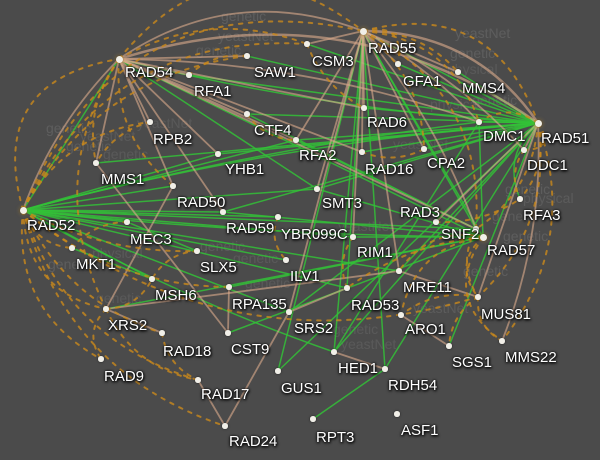  Describe the element at coordinates (397, 414) in the screenshot. I see `node-ASF1` at that location.